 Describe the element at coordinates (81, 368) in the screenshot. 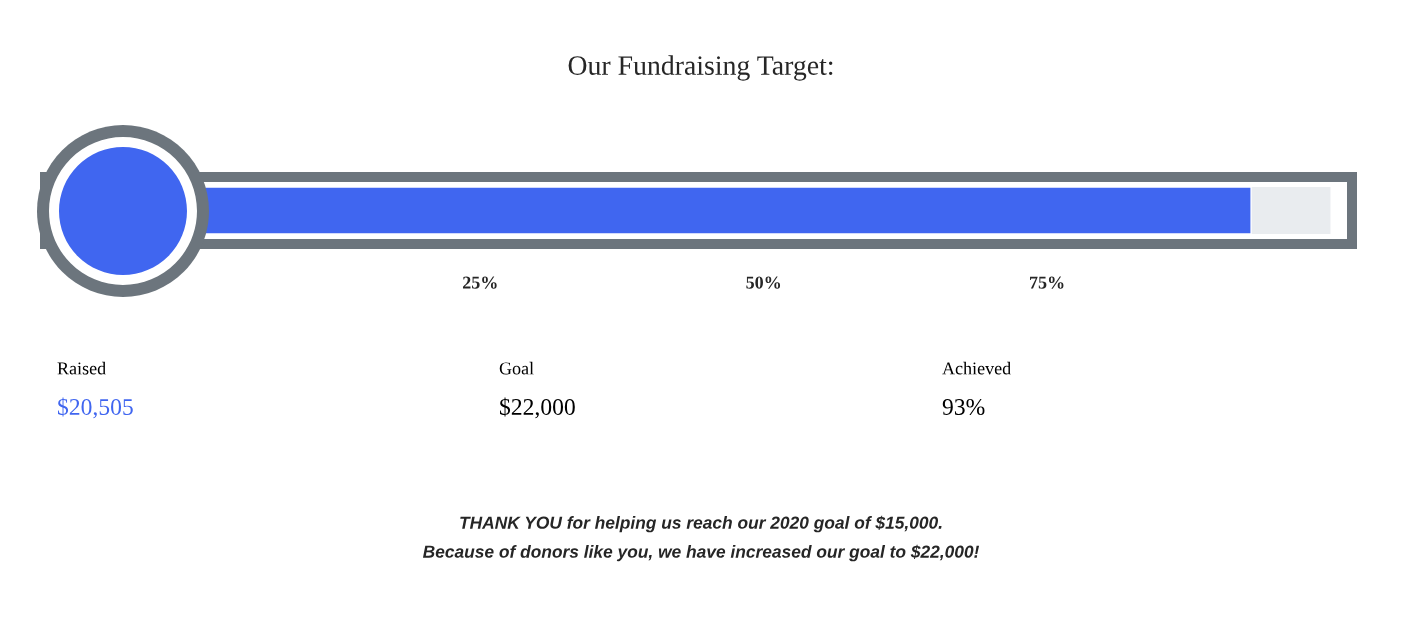

I see `text: Raised` at that location.